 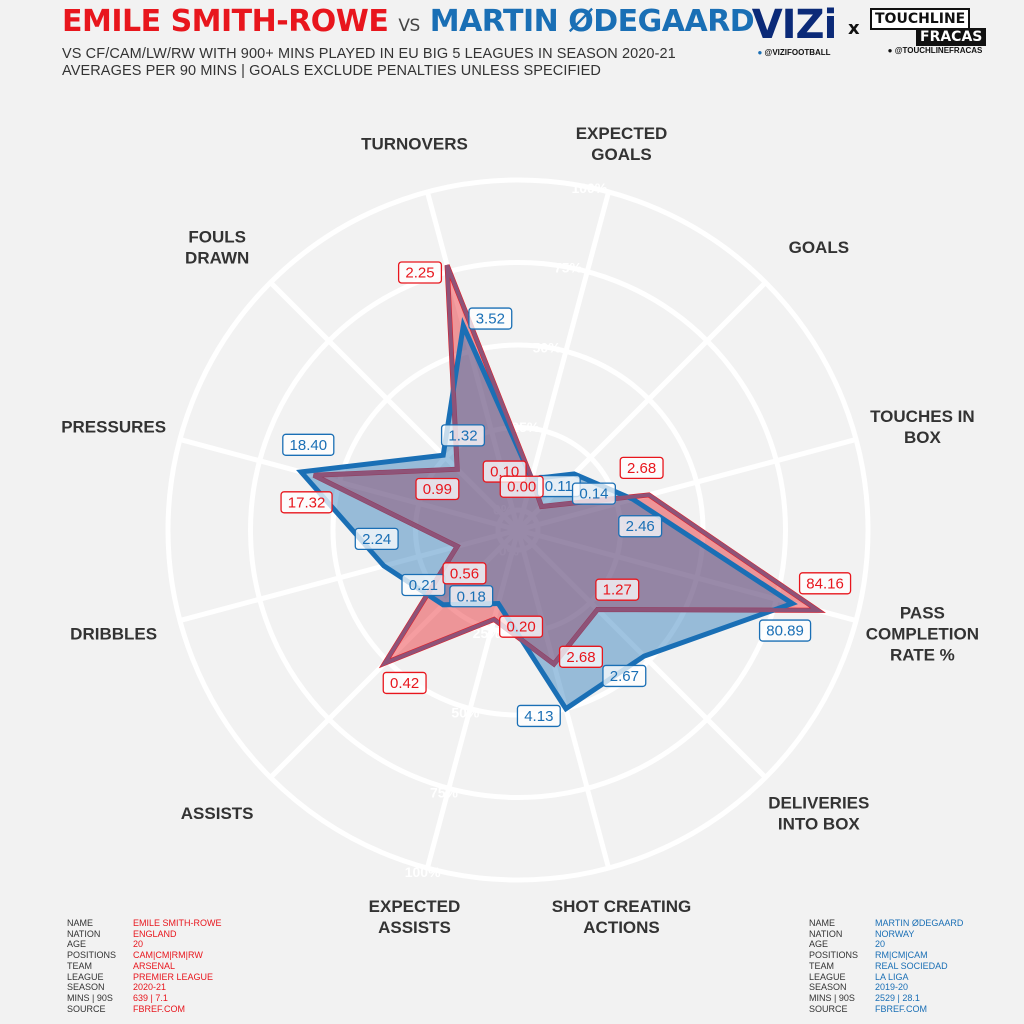 What do you see at coordinates (832, 997) in the screenshot?
I see `player2-info-key: MINS | 90S` at bounding box center [832, 997].